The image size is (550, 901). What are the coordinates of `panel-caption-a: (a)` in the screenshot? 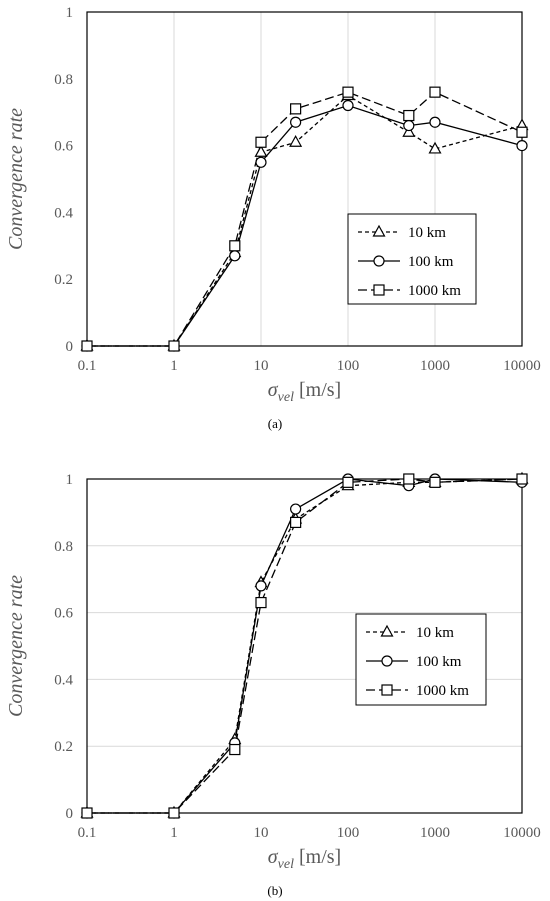 It's located at (275, 423).